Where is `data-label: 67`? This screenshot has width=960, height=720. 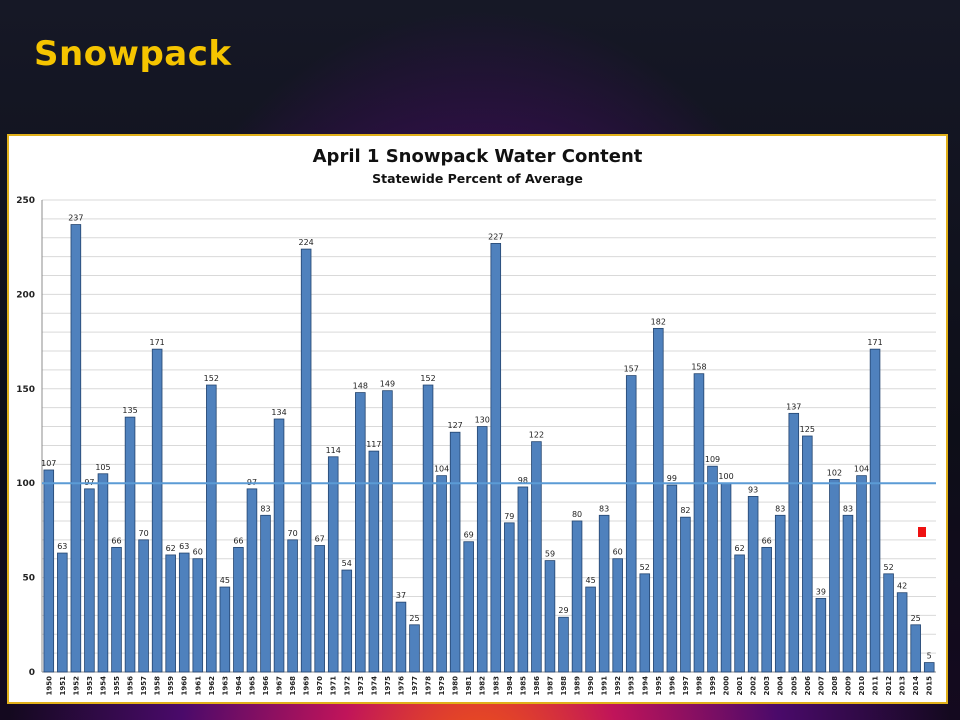
data-label: 67 is located at coordinates (320, 539).